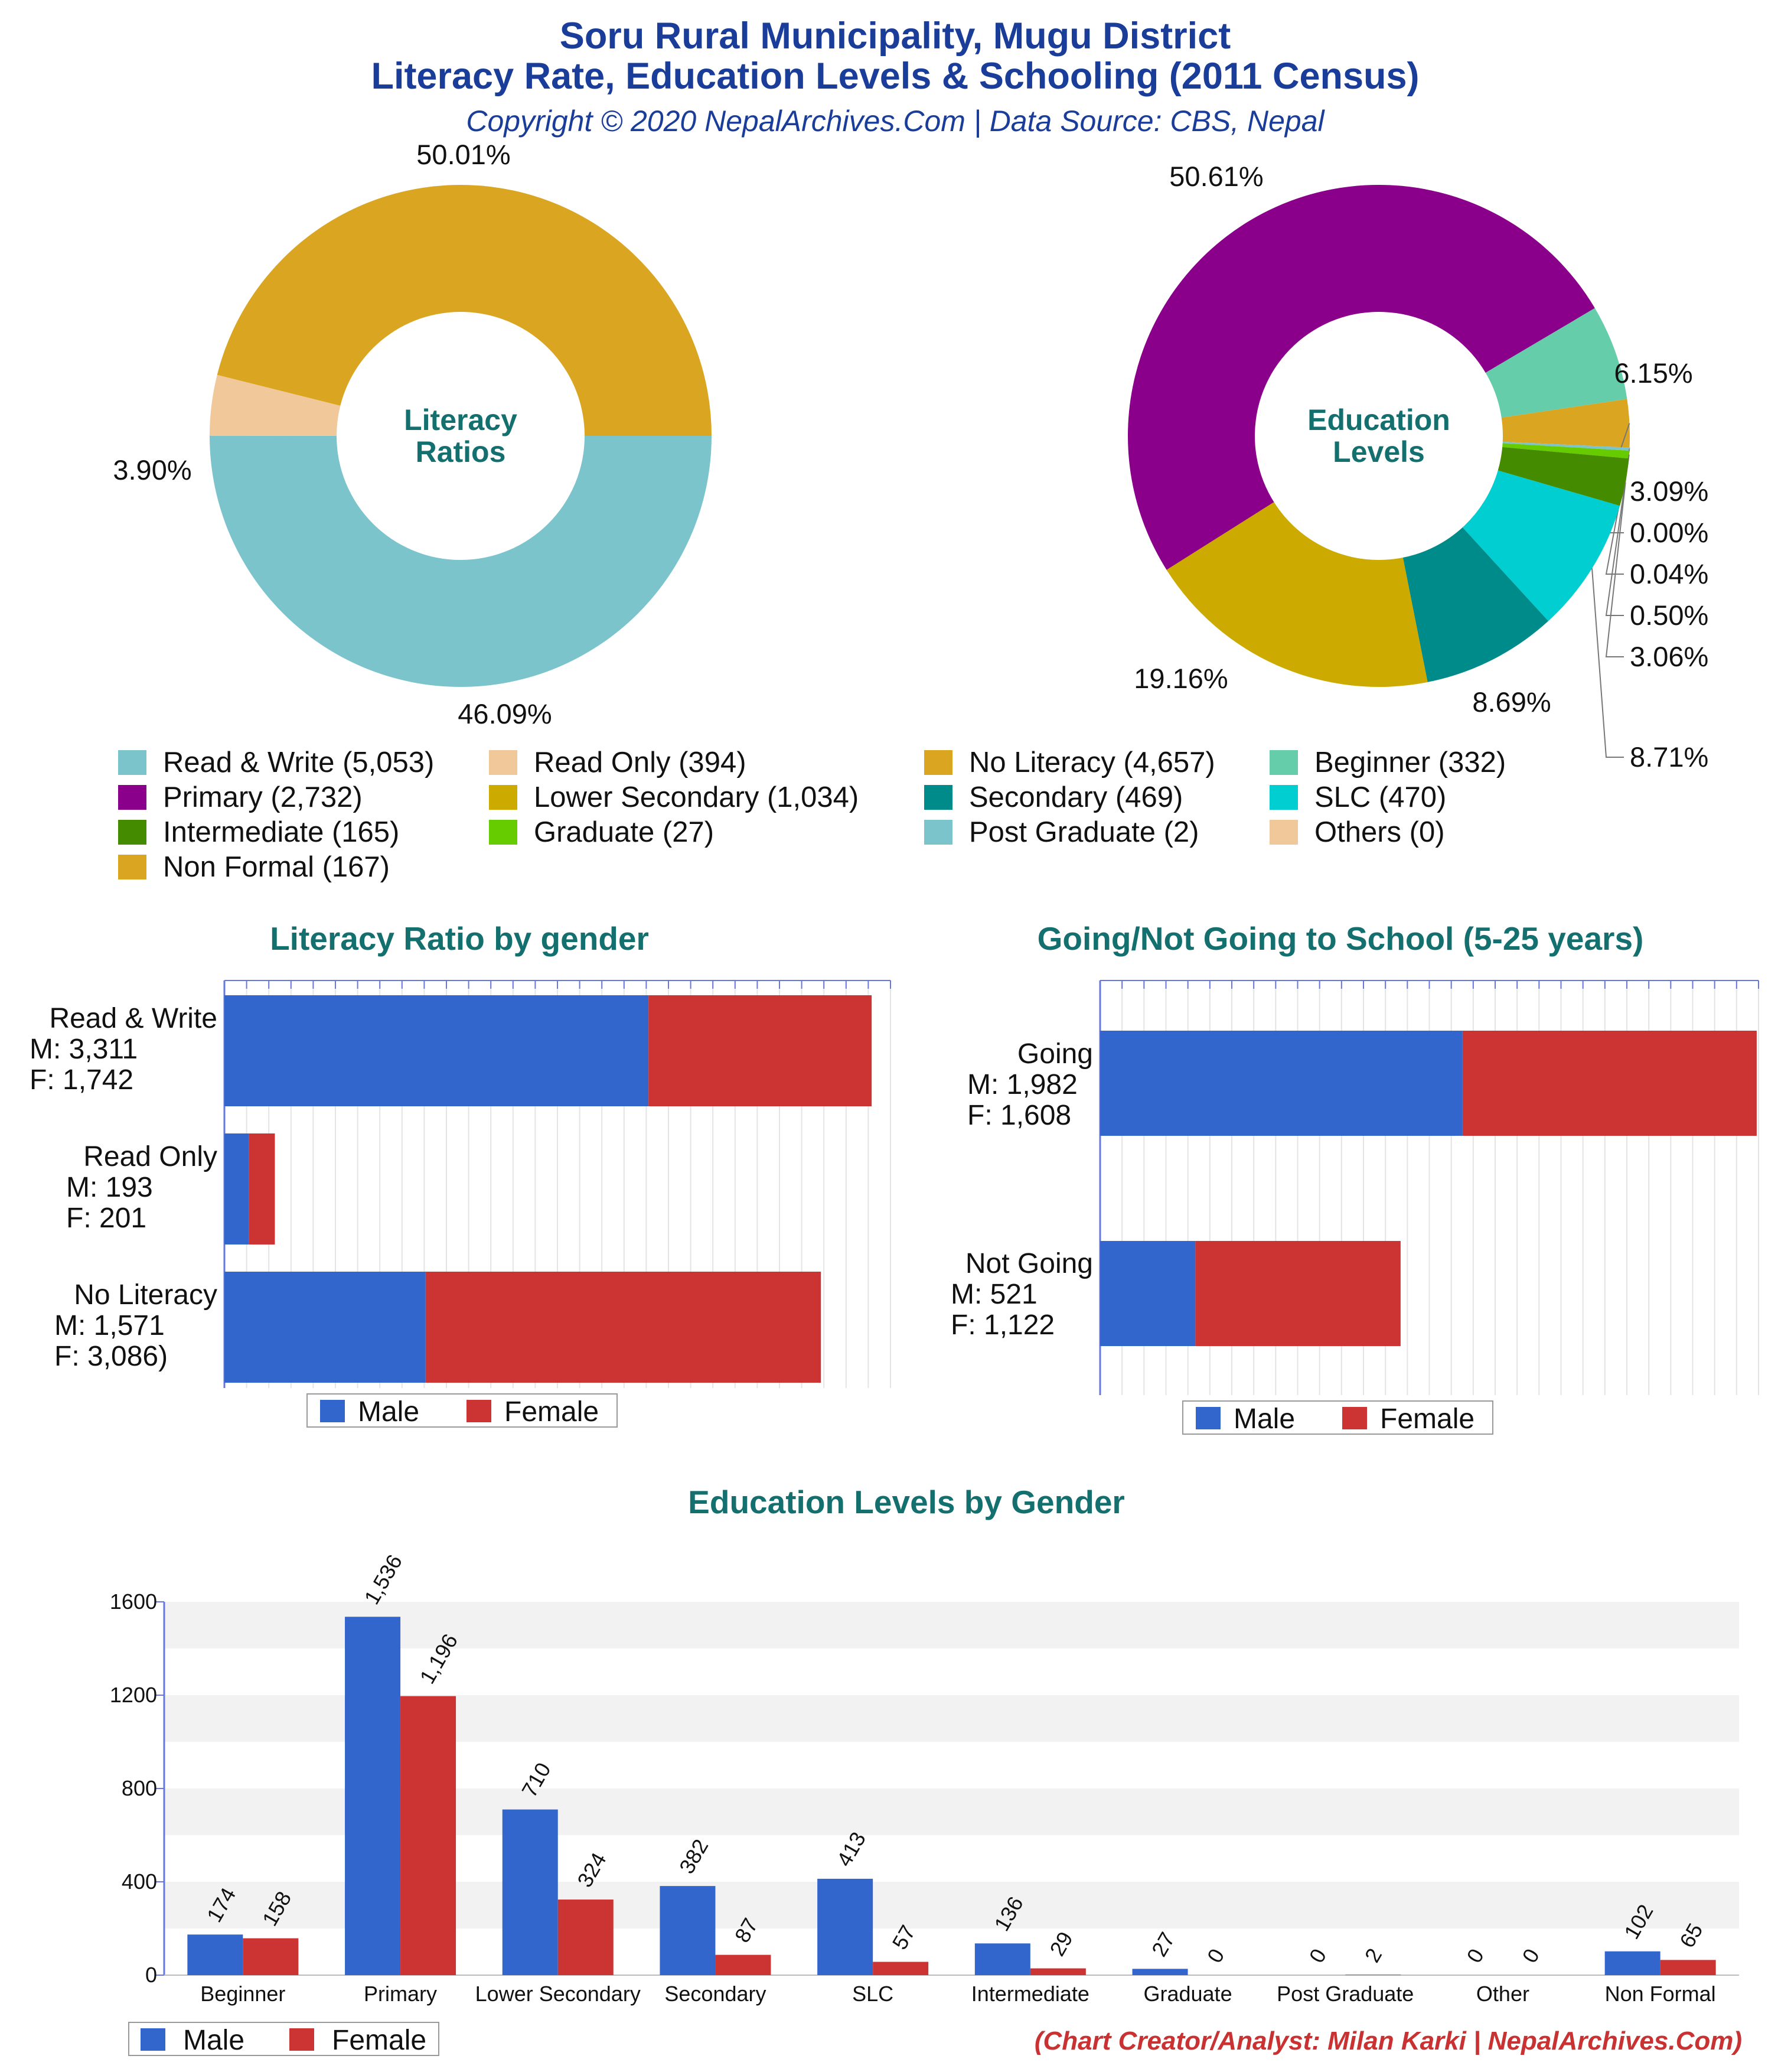 The height and width of the screenshot is (2072, 1791). I want to click on donut-center-label: Education, so click(1378, 419).